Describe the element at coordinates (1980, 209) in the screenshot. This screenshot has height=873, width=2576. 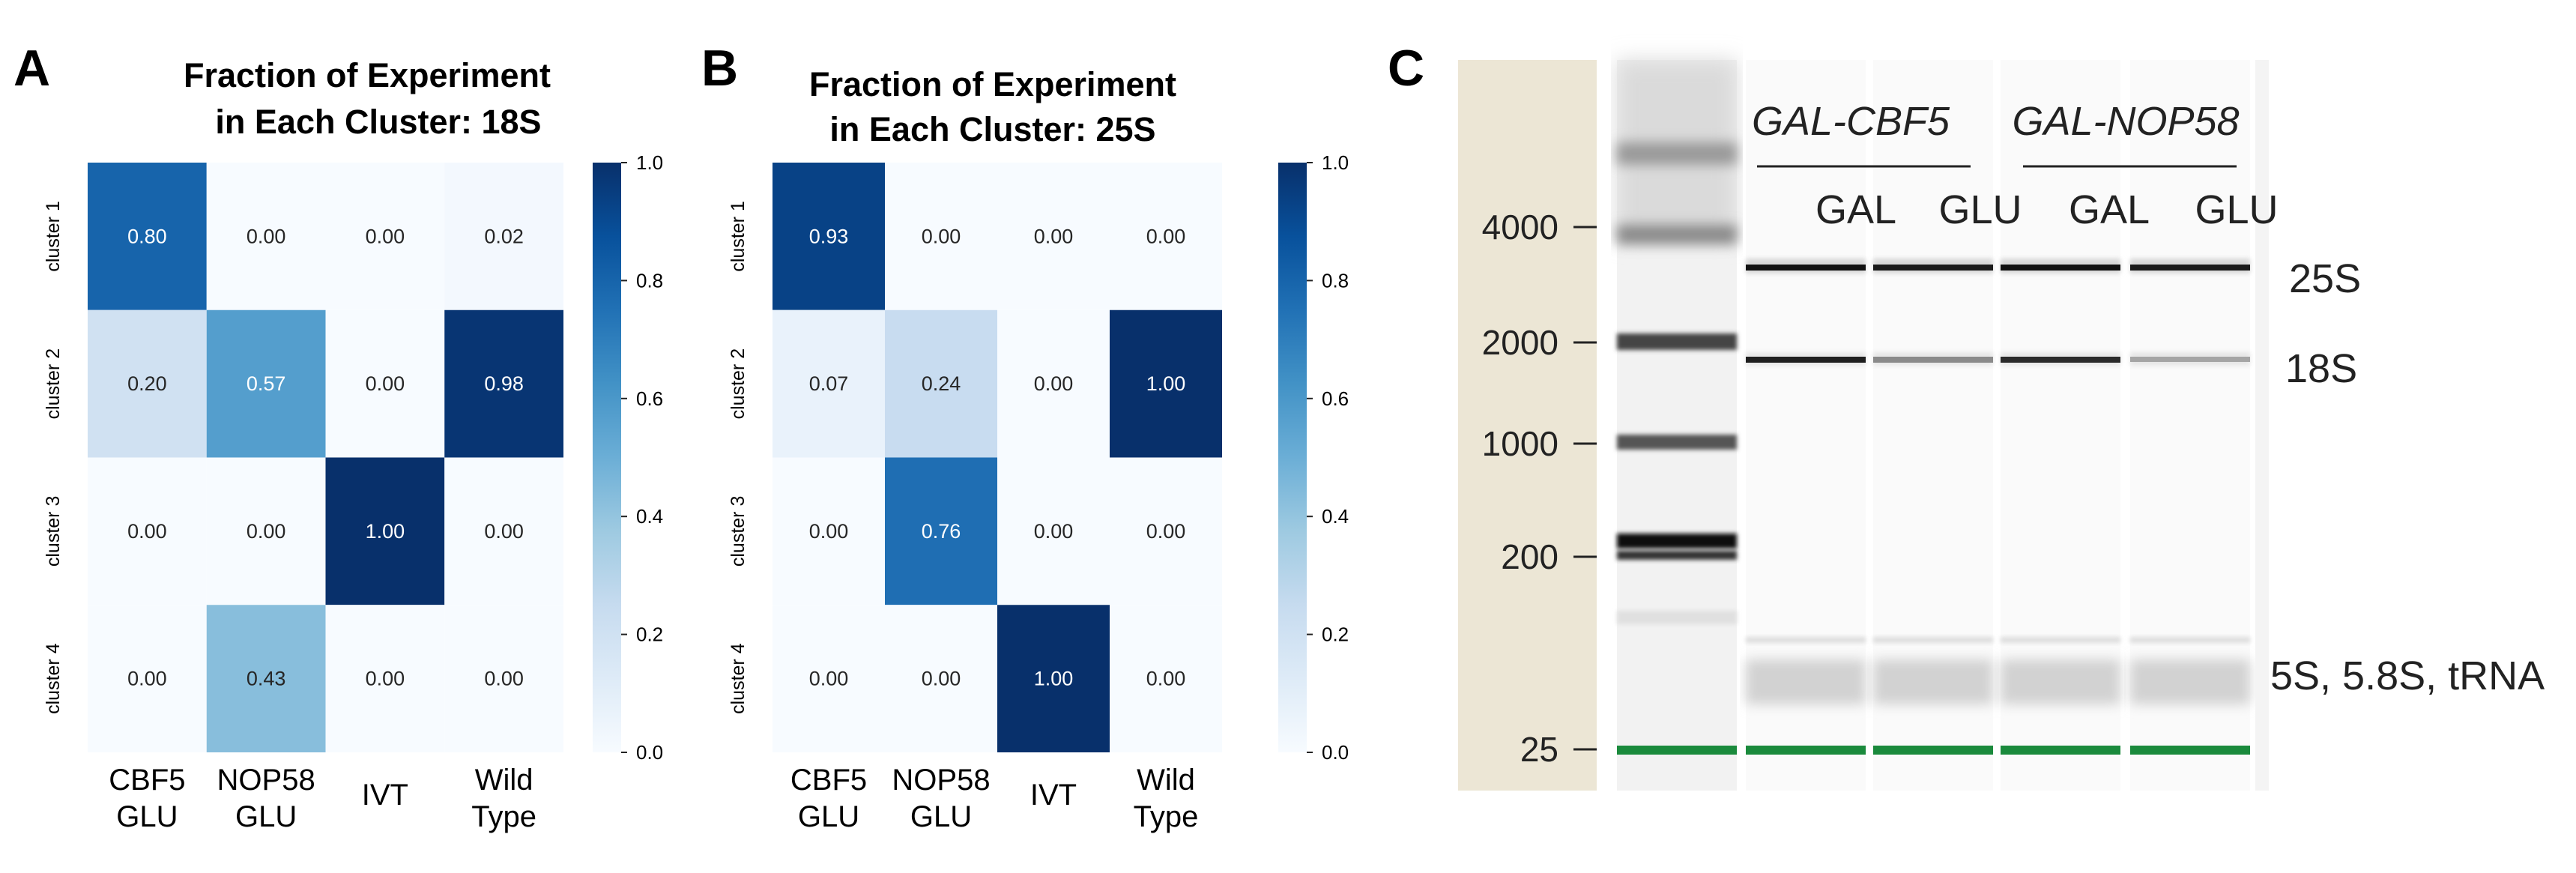
I see `gel-lane-2-label: GLU` at that location.